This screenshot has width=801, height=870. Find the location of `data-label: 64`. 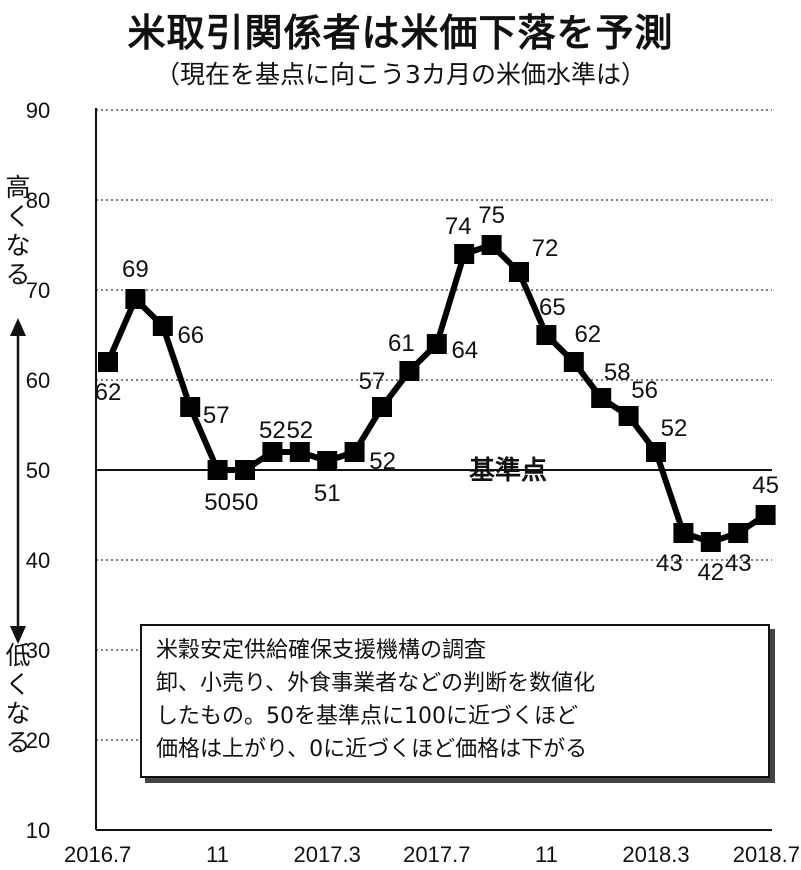

data-label: 64 is located at coordinates (464, 350).